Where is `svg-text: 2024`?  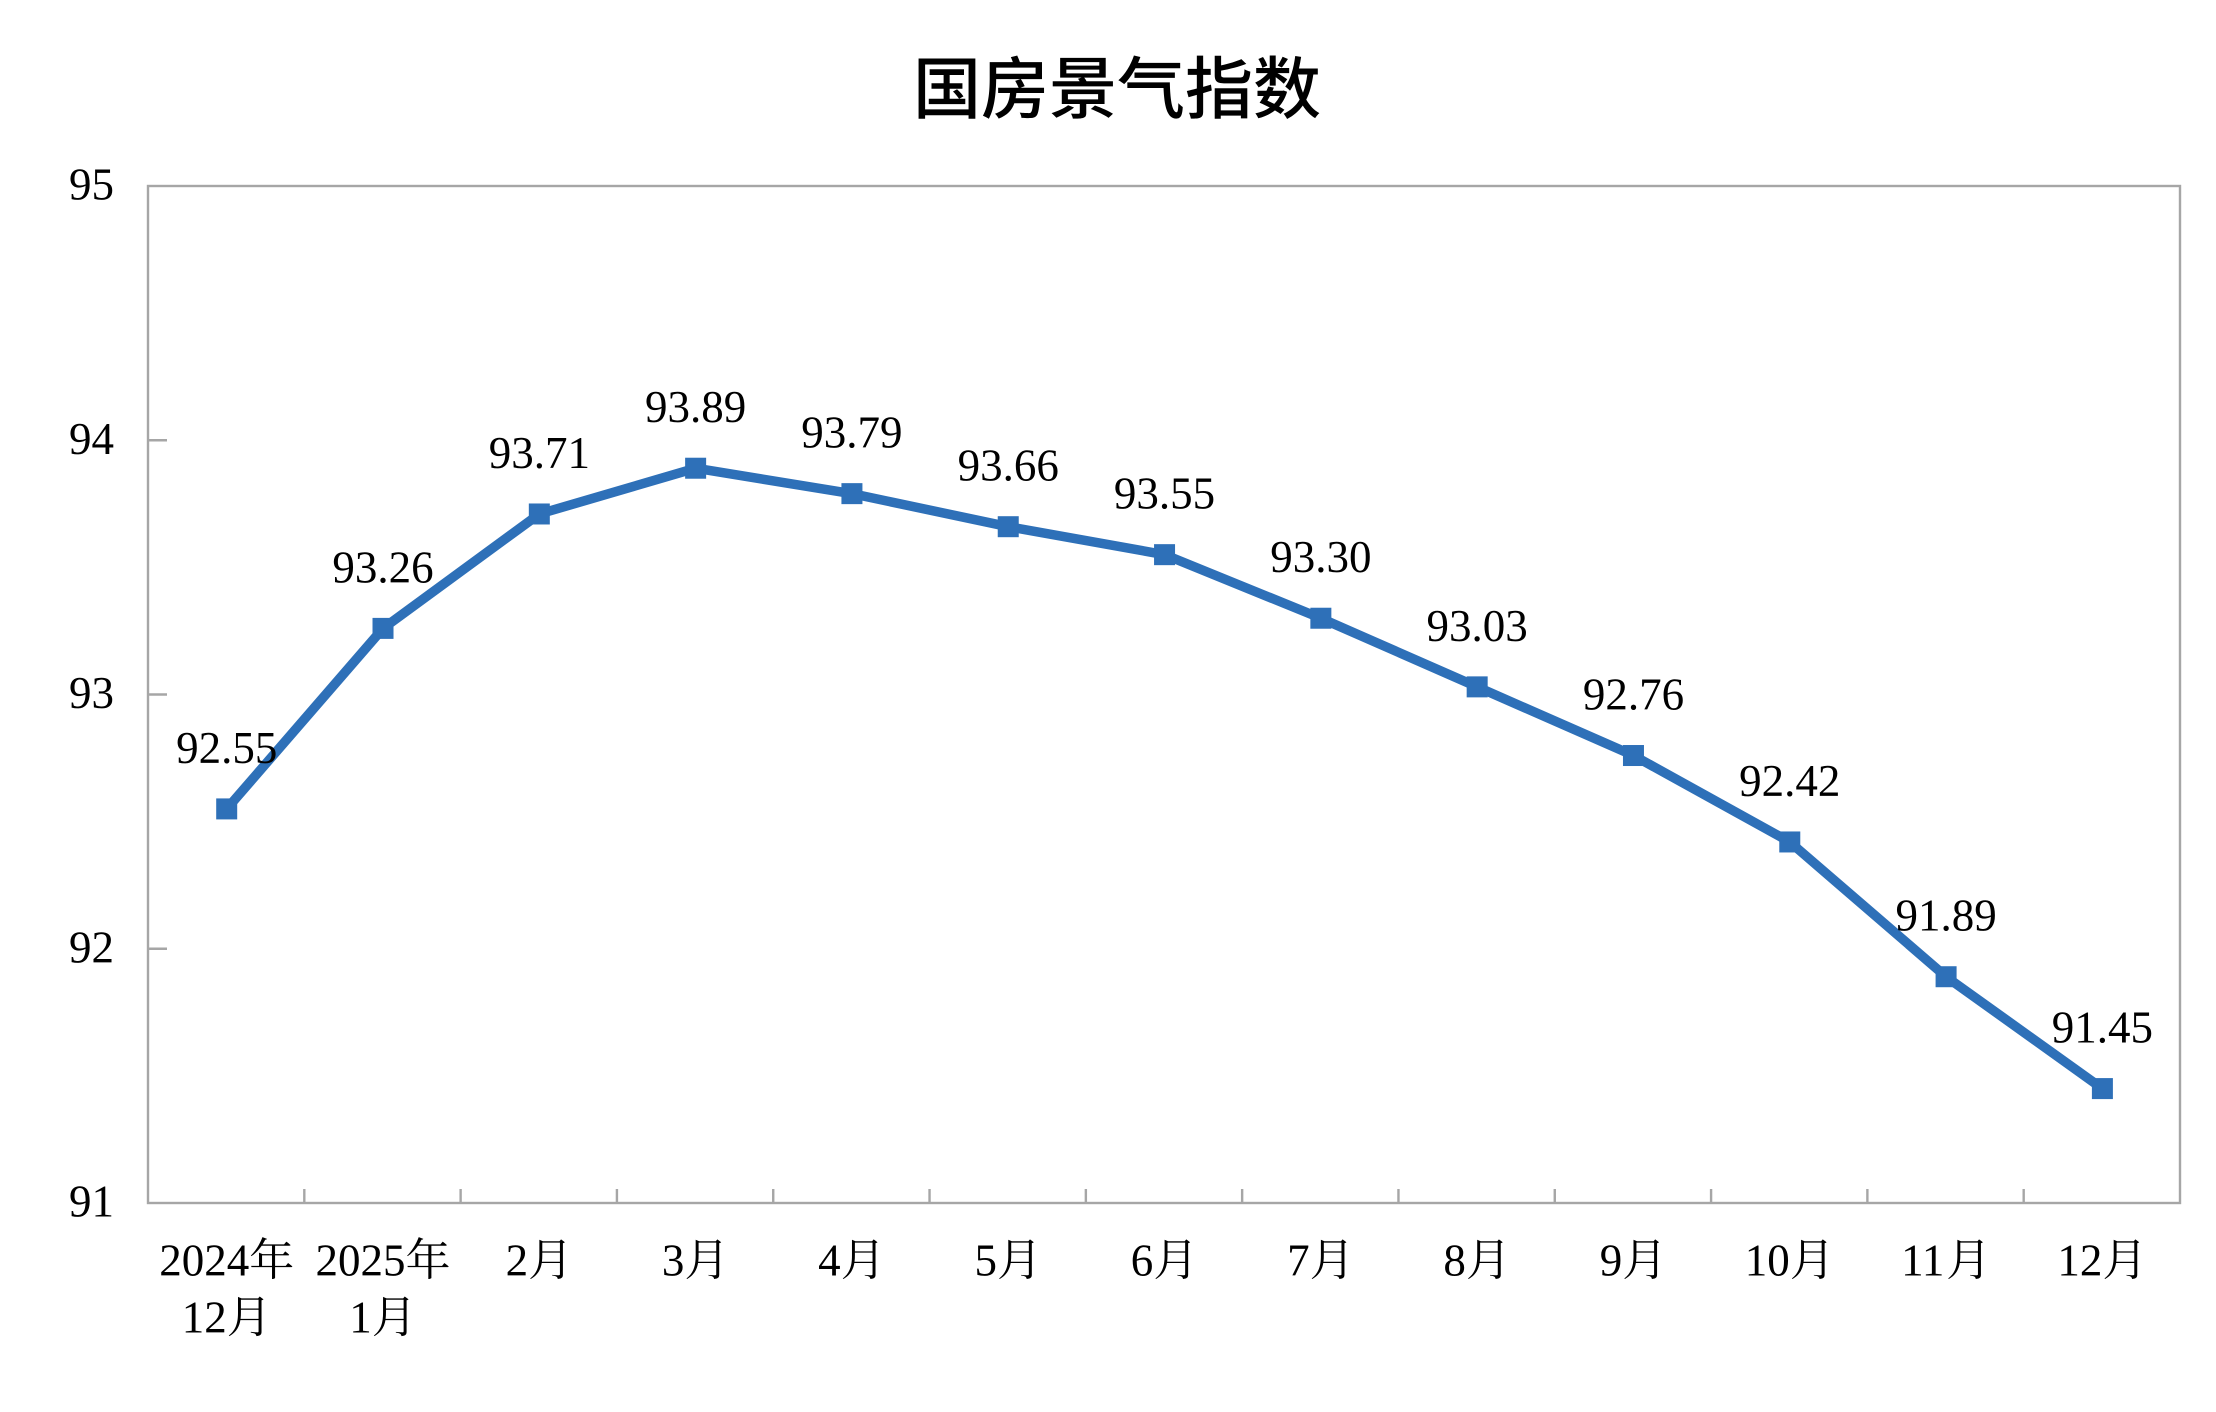
svg-text: 2024 is located at coordinates (204, 1261).